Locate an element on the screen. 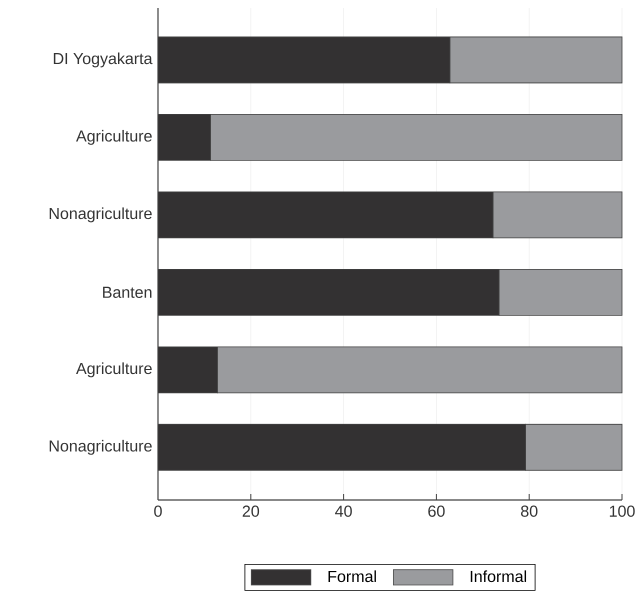  x-tick-label: 40 is located at coordinates (343, 511).